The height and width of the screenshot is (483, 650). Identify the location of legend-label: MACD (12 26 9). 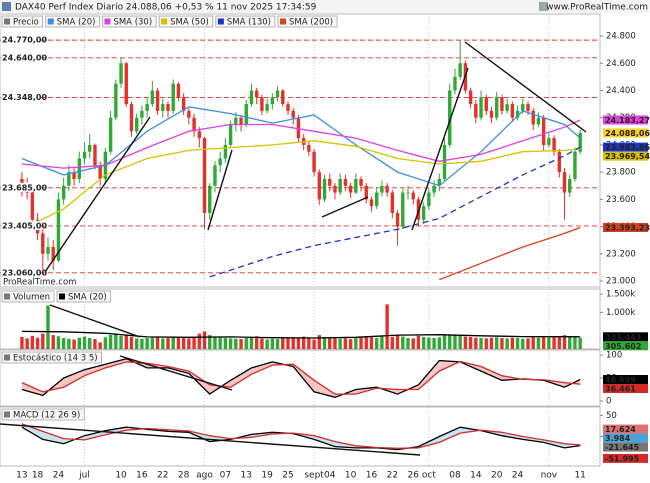
(46, 416).